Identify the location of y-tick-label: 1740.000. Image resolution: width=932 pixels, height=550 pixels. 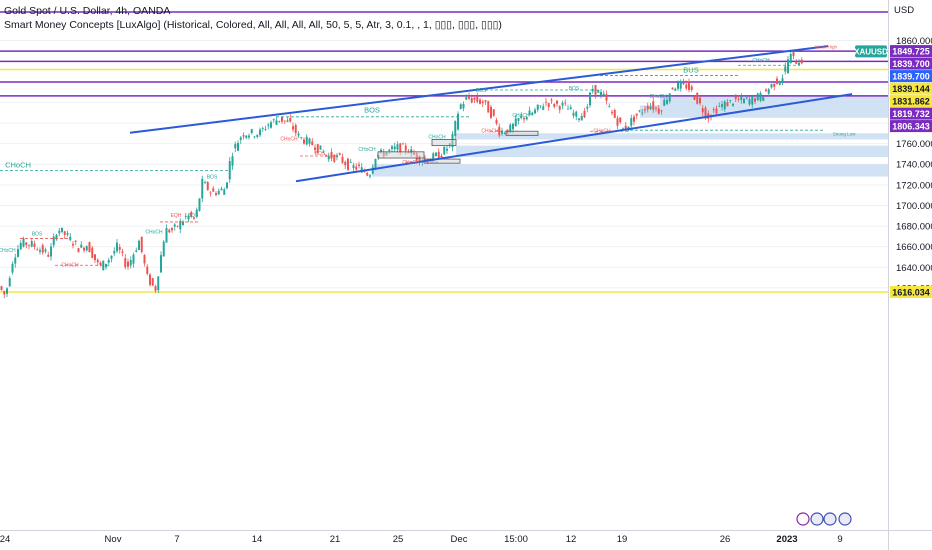
(914, 165).